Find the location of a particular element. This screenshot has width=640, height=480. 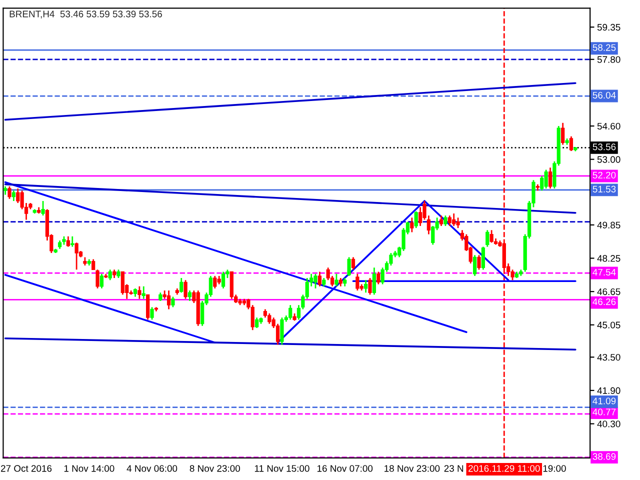

ref-line-label: 56.04 is located at coordinates (604, 95).